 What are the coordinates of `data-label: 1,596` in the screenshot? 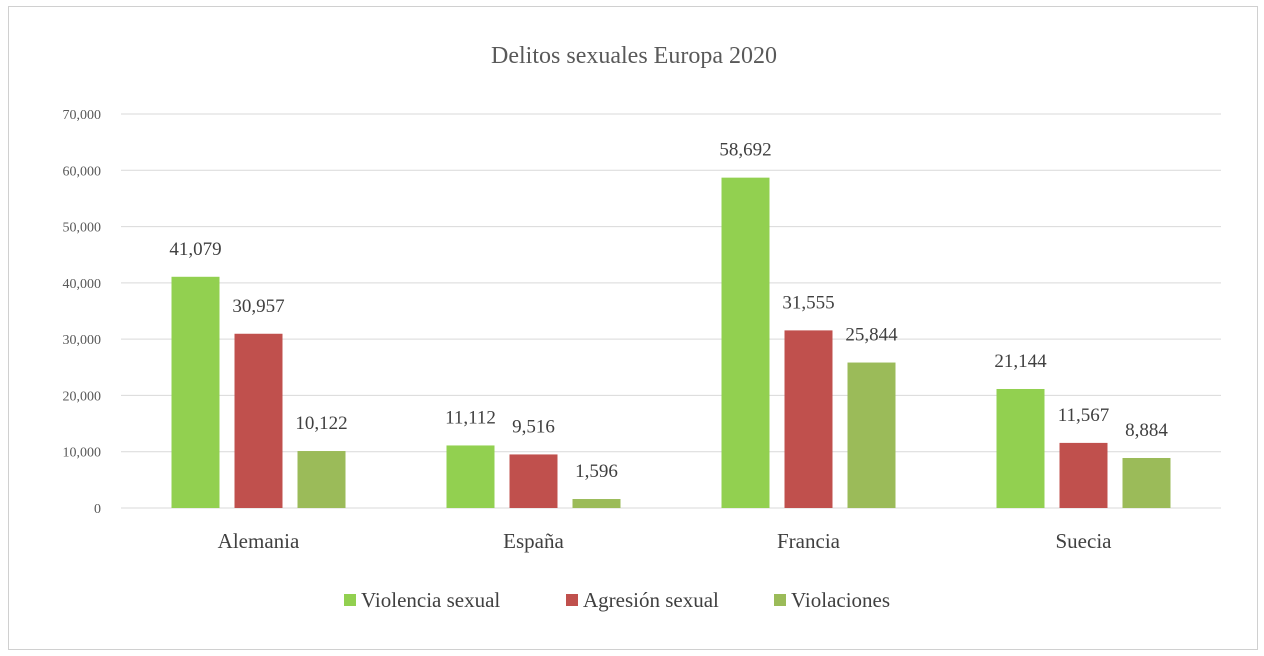 It's located at (596, 471).